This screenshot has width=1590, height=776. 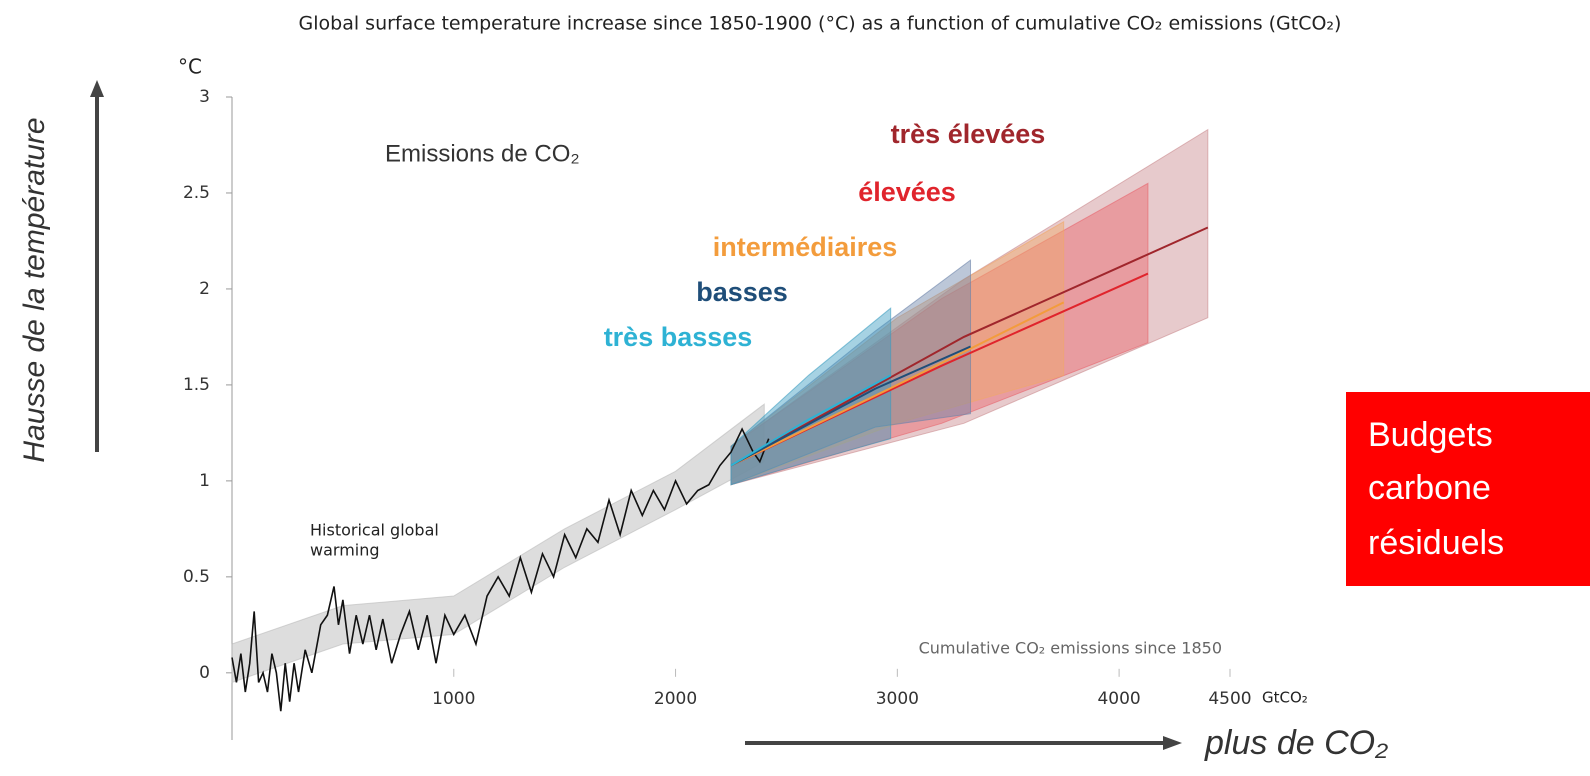 What do you see at coordinates (204, 289) in the screenshot?
I see `y-tick-label: 2` at bounding box center [204, 289].